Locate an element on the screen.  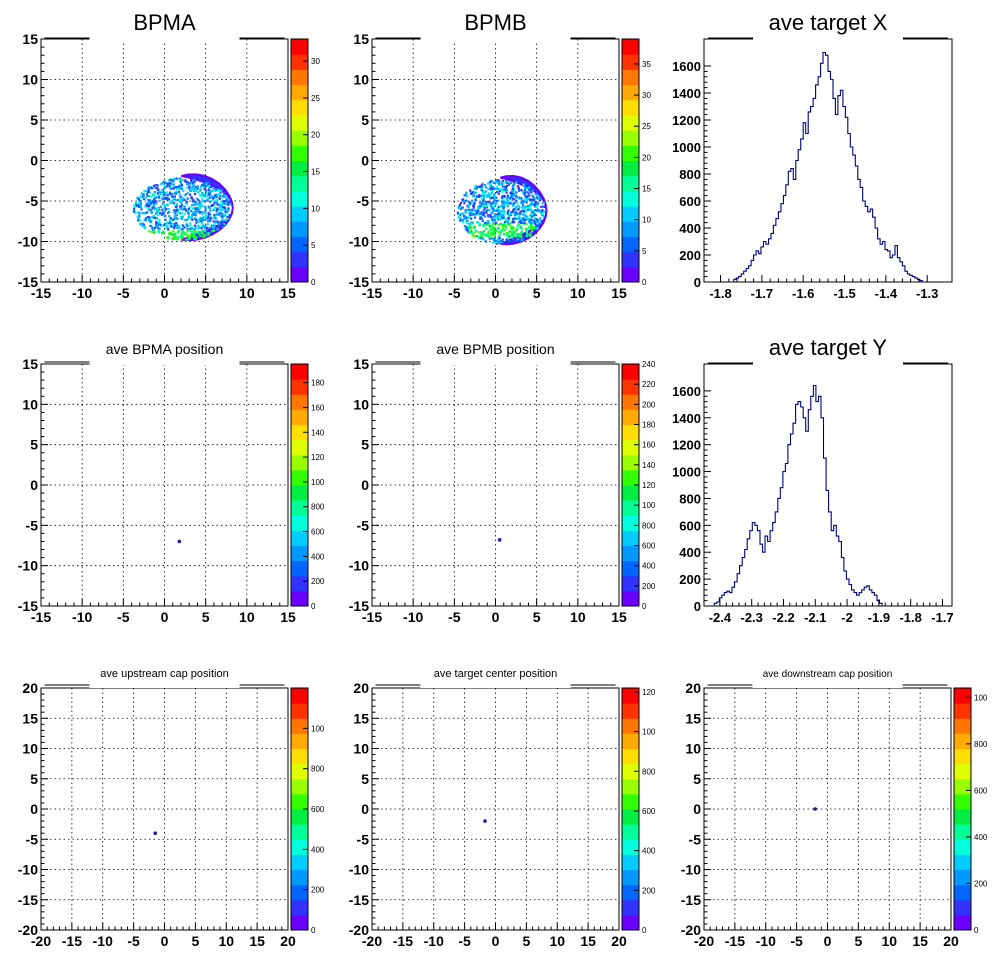
colorbar-tick-label: 30 is located at coordinates (315, 61).